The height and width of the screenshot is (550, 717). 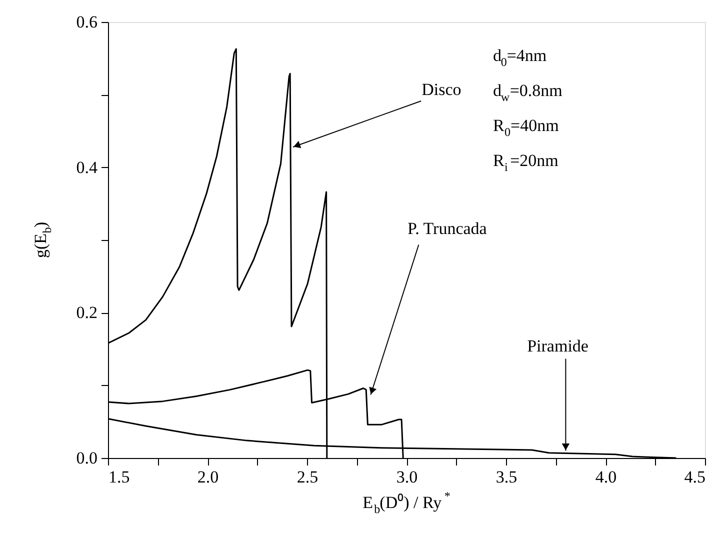 I want to click on x-tick-label: 2.5, so click(x=307, y=477).